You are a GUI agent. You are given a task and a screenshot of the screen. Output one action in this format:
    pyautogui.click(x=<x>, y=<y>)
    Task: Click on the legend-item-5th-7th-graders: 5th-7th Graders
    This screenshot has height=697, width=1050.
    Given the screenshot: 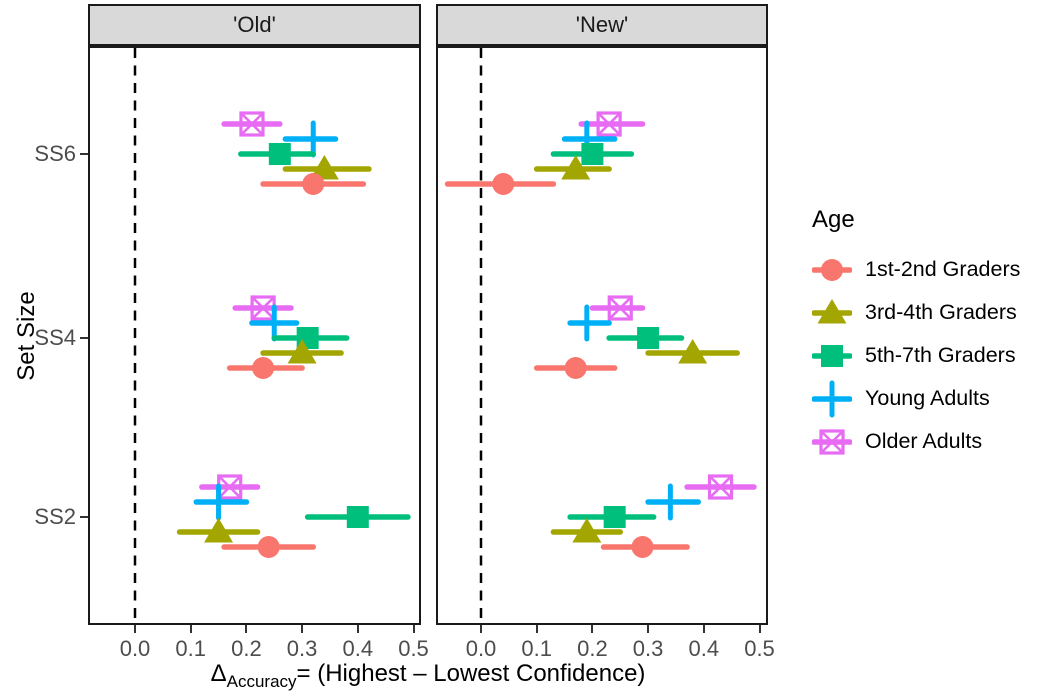 What is the action you would take?
    pyautogui.click(x=916, y=355)
    